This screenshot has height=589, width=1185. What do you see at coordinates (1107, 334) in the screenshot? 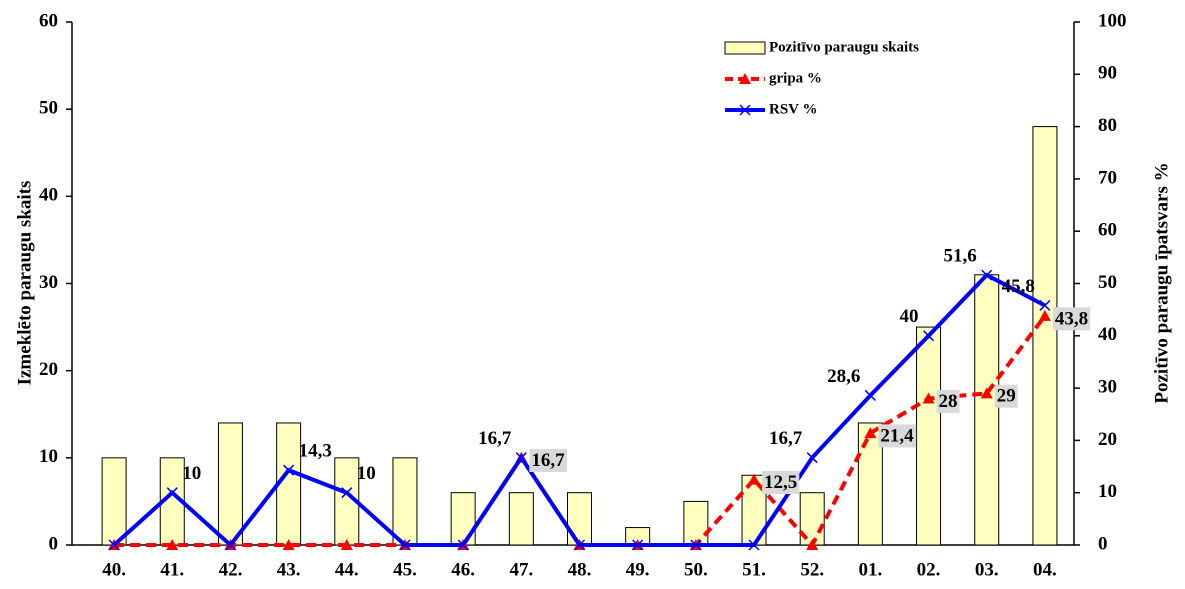
I see `y2-tick-label: 40` at bounding box center [1107, 334].